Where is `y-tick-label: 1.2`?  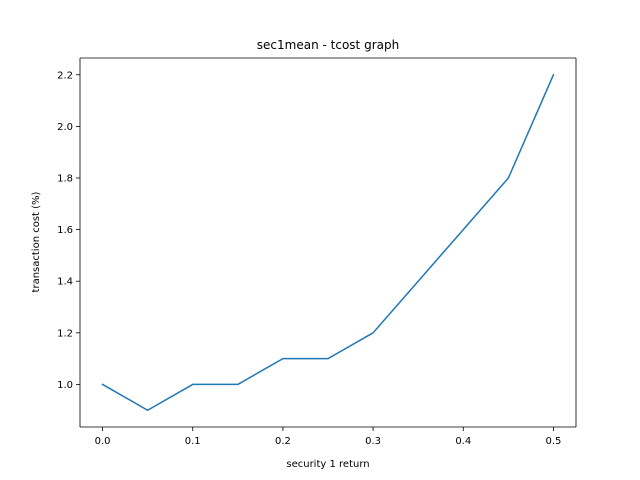
y-tick-label: 1.2 is located at coordinates (65, 333).